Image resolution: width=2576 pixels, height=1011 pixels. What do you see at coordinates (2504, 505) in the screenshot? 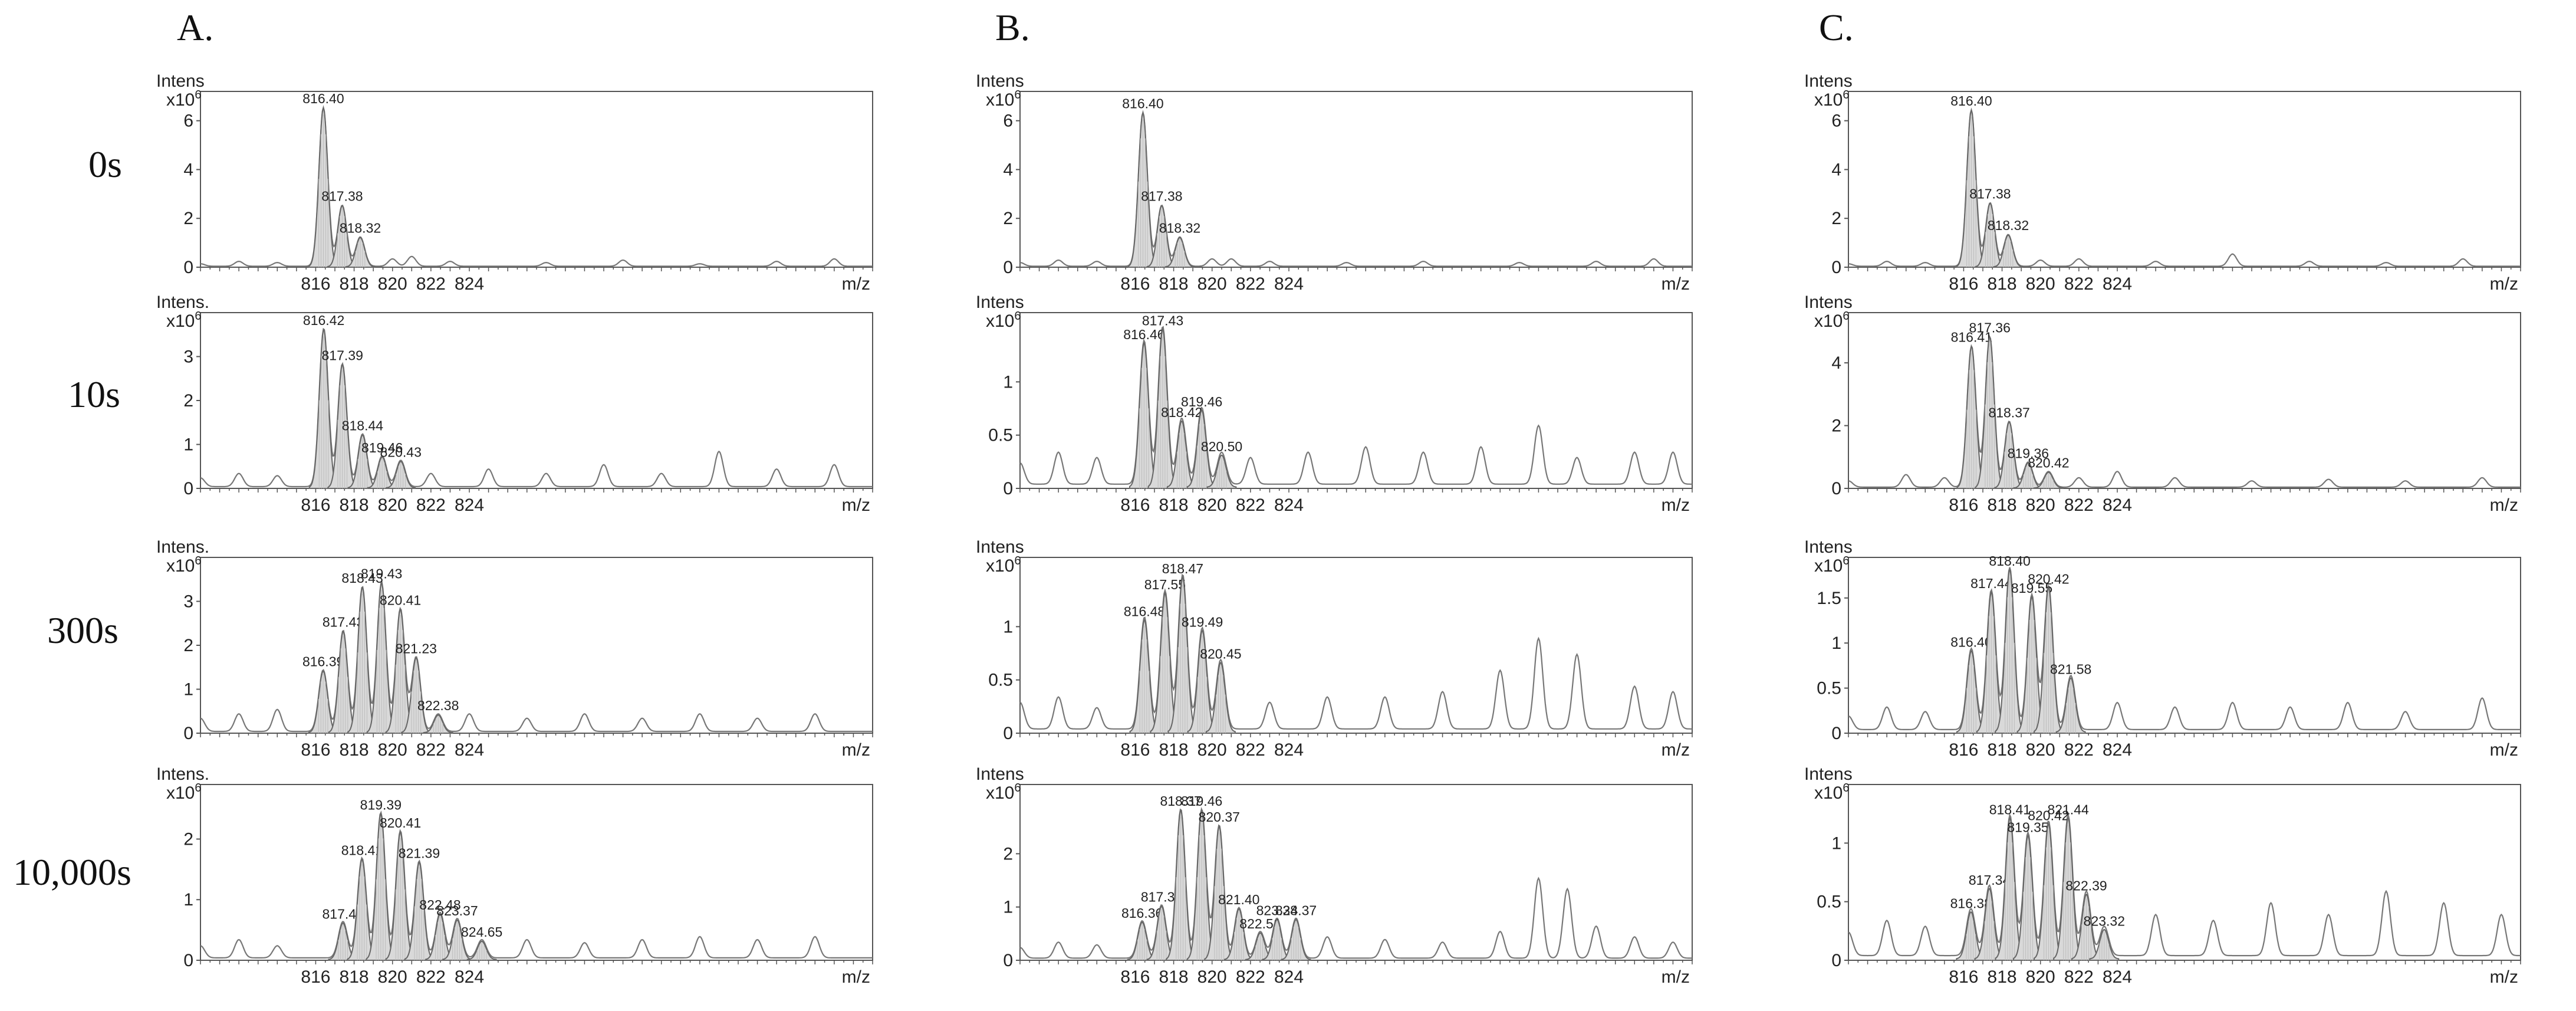
I see `chart-2-1-xunit: m/z` at bounding box center [2504, 505].